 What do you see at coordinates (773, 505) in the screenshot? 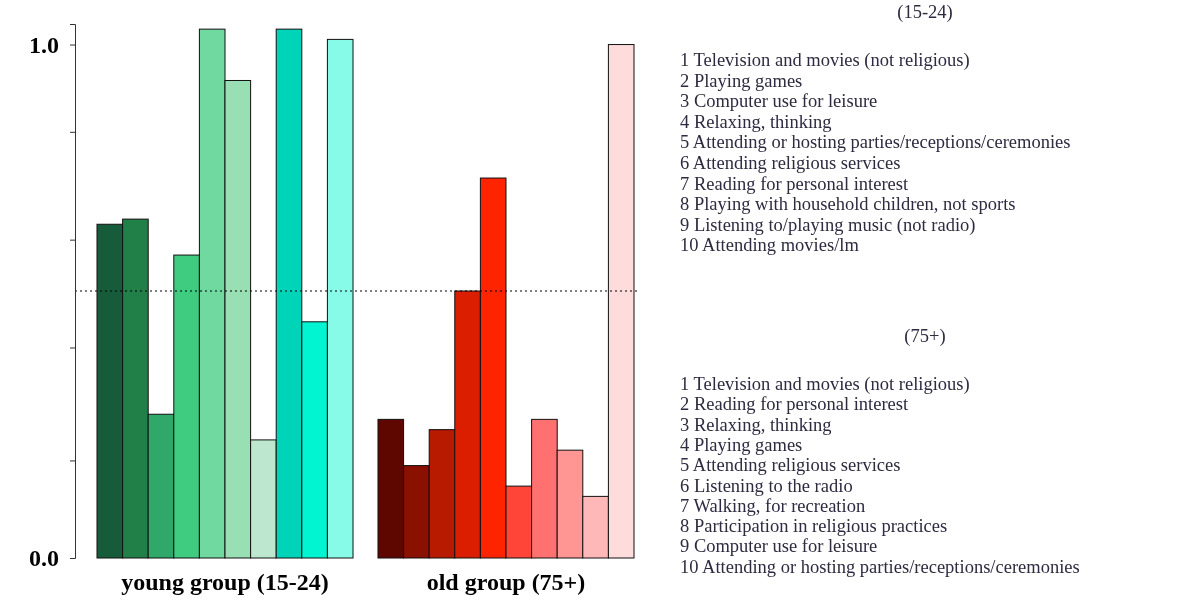
I see `text: 7 Walking, for recreation` at bounding box center [773, 505].